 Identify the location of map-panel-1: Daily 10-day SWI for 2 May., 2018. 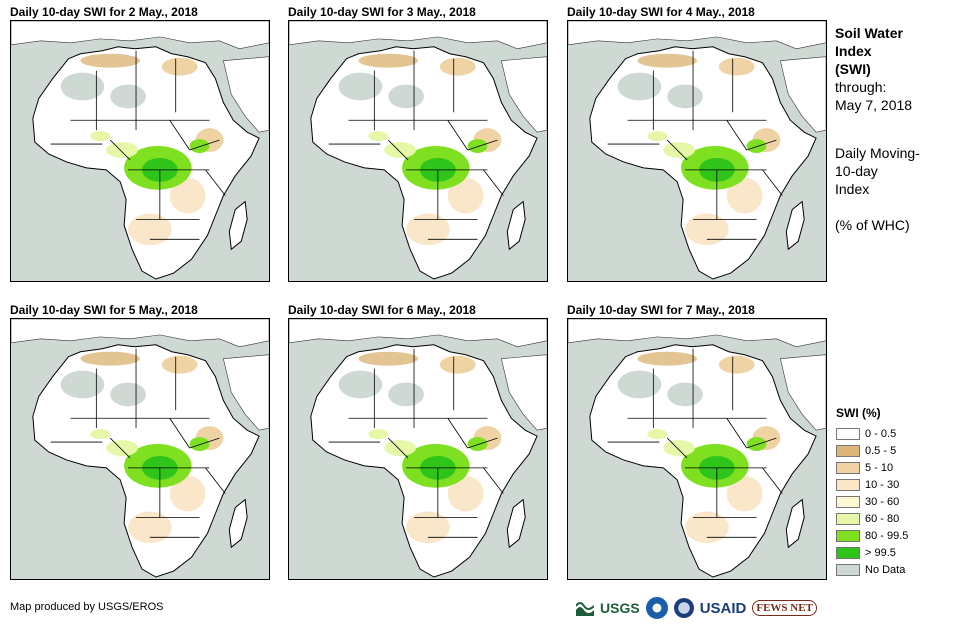
(140, 143).